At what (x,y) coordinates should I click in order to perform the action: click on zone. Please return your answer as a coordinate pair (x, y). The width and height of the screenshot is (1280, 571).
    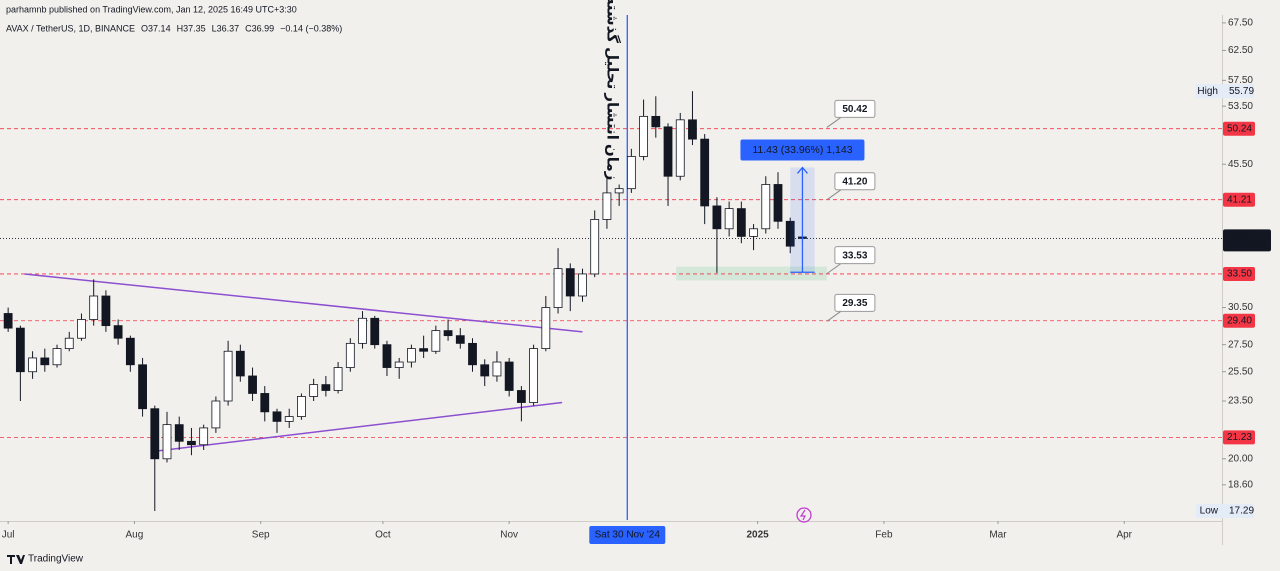
    Looking at the image, I should click on (751, 273).